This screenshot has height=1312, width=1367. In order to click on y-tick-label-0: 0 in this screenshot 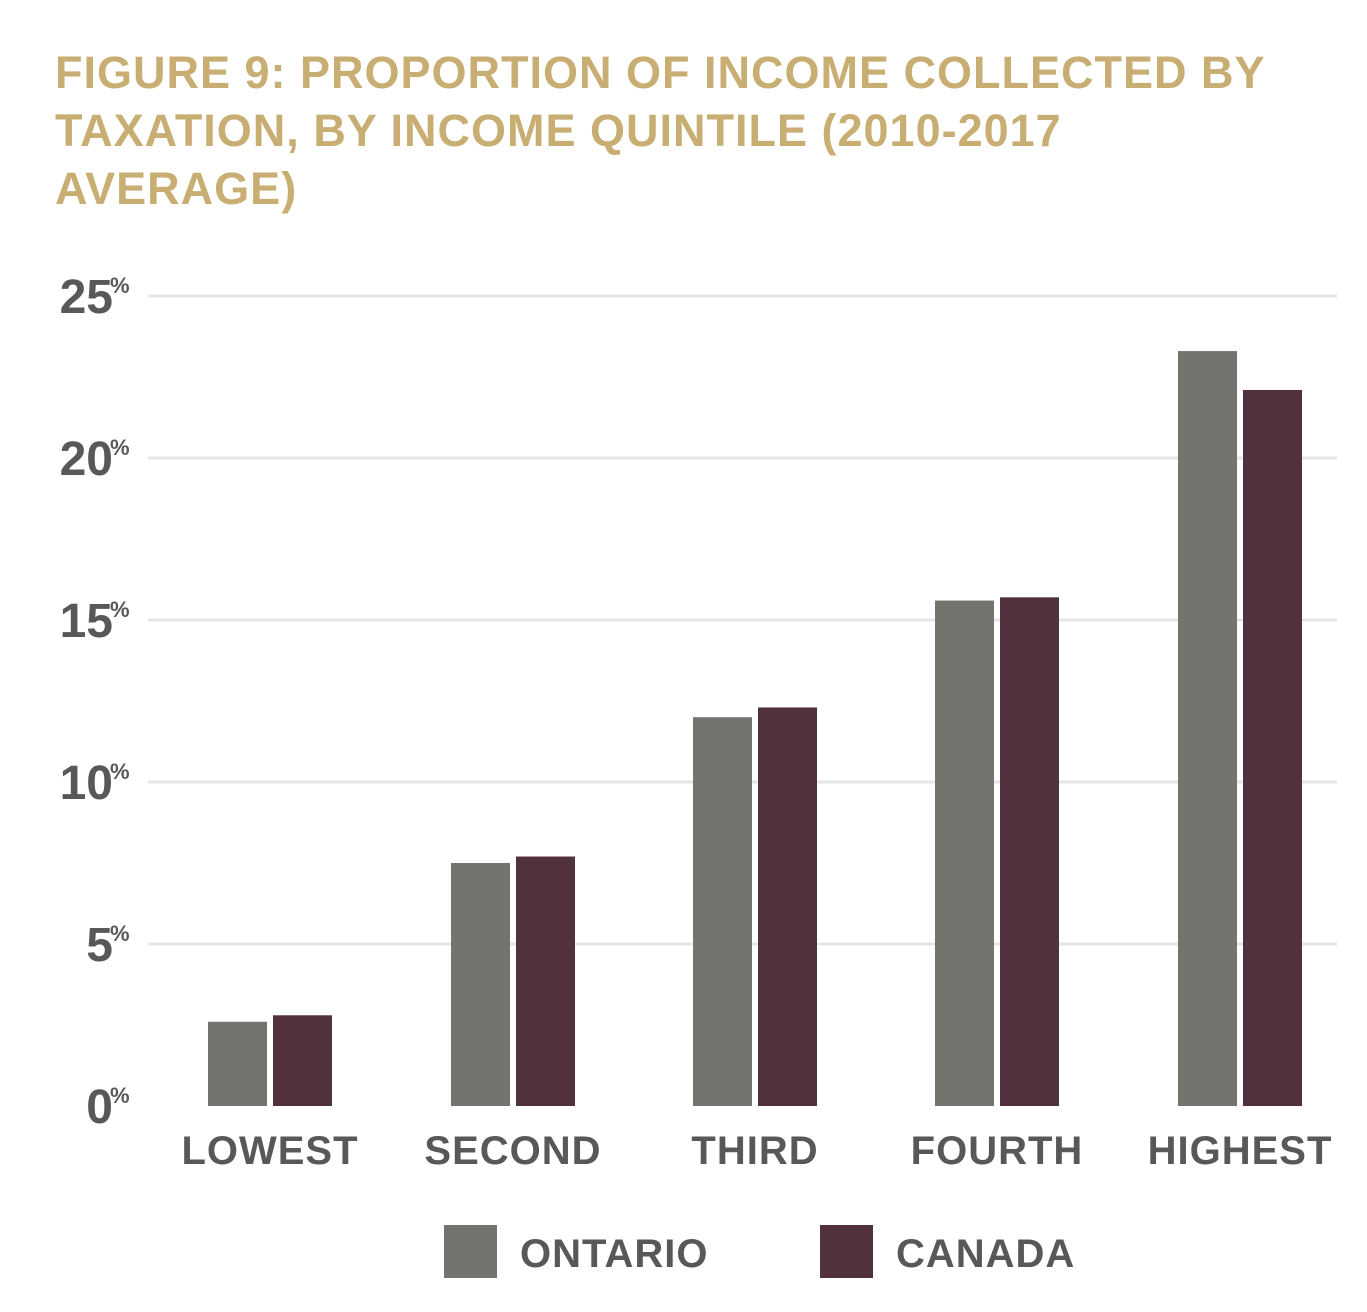, I will do `click(99, 1107)`.